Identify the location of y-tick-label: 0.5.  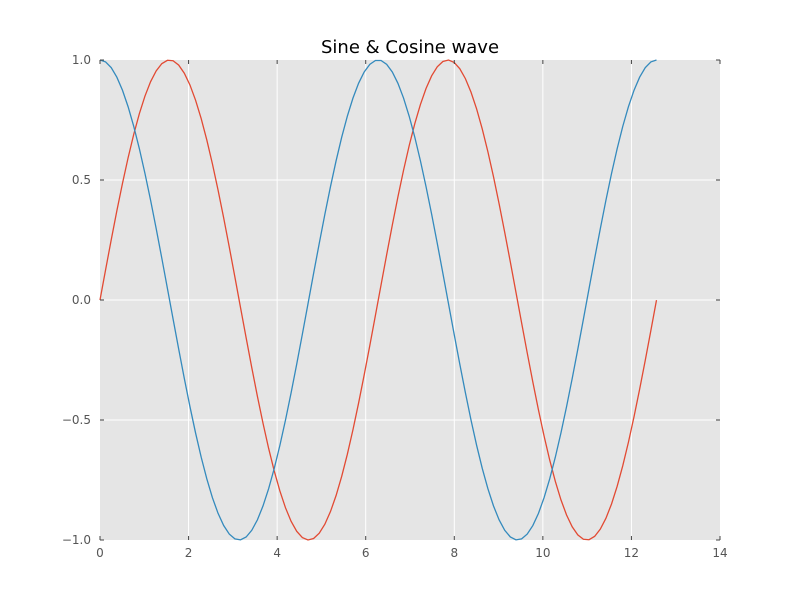
(81, 180).